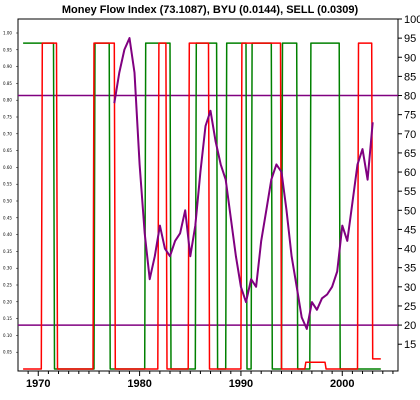  I want to click on left-tick-label: 0.05, so click(7, 352).